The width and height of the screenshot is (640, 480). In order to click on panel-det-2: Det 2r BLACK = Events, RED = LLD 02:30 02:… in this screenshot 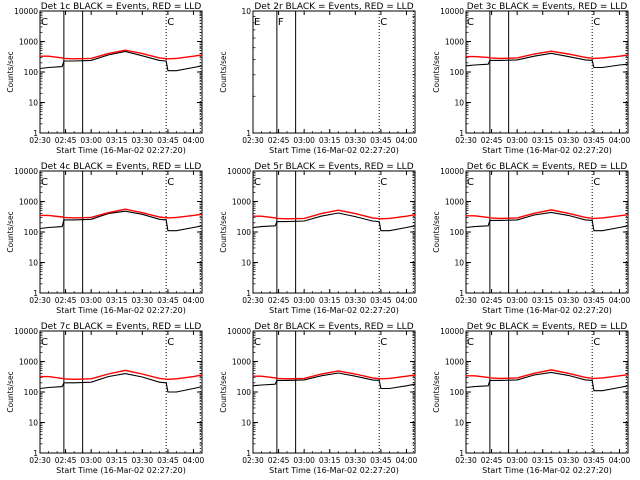, I will do `click(318, 78)`.